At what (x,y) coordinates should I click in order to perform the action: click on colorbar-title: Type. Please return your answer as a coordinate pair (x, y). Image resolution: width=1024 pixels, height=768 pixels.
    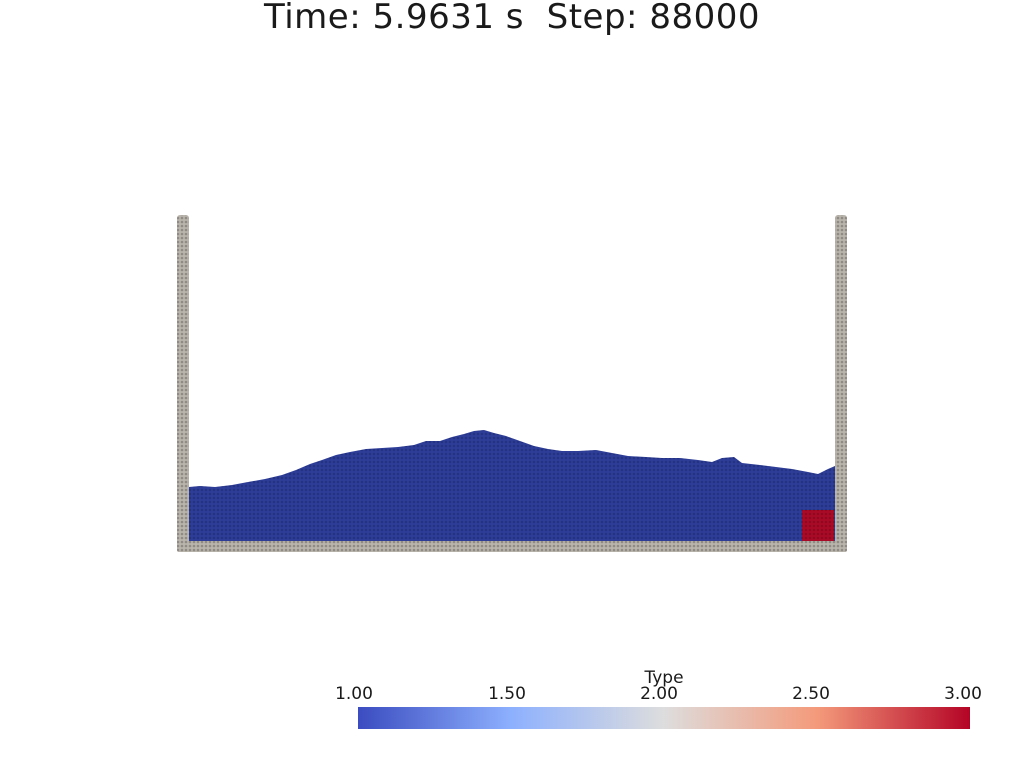
    Looking at the image, I should click on (664, 678).